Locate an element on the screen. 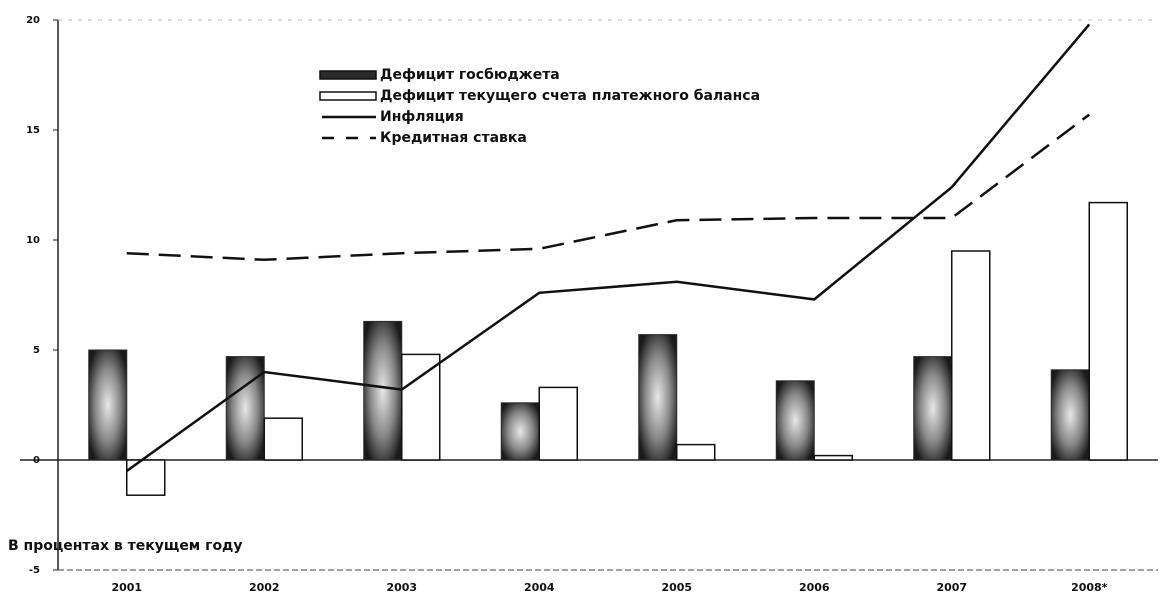 The image size is (1162, 602). y-tick-label: 20 is located at coordinates (33, 20).